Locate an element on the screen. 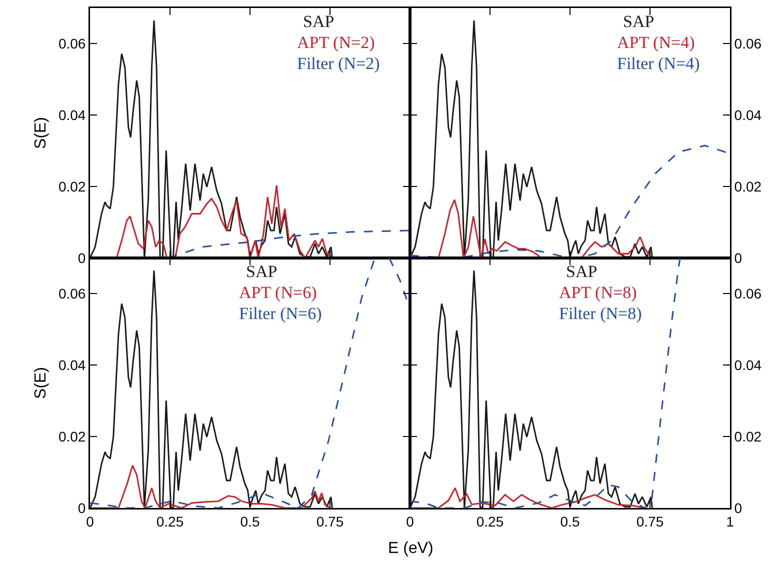  text: APT (N=6) is located at coordinates (278, 292).